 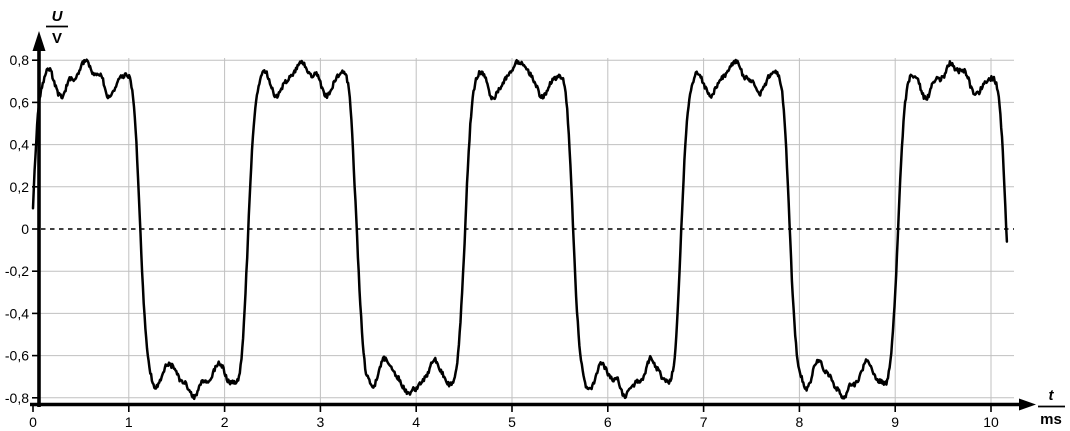 What do you see at coordinates (895, 422) in the screenshot?
I see `x-tick-label: 9` at bounding box center [895, 422].